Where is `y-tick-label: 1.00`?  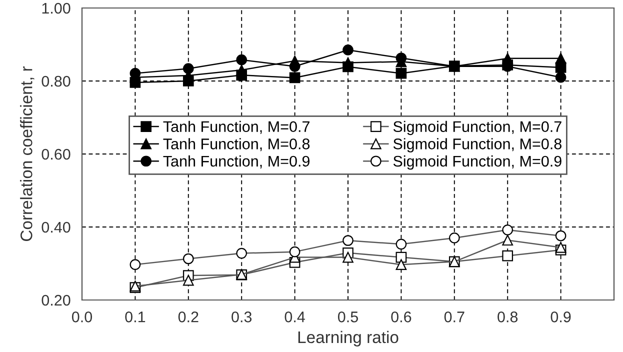 y-tick-label: 1.00 is located at coordinates (56, 8).